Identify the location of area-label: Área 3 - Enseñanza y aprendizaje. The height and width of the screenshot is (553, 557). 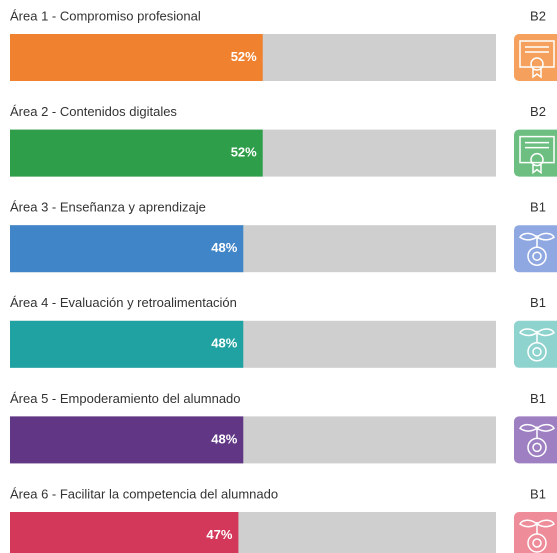
(108, 207).